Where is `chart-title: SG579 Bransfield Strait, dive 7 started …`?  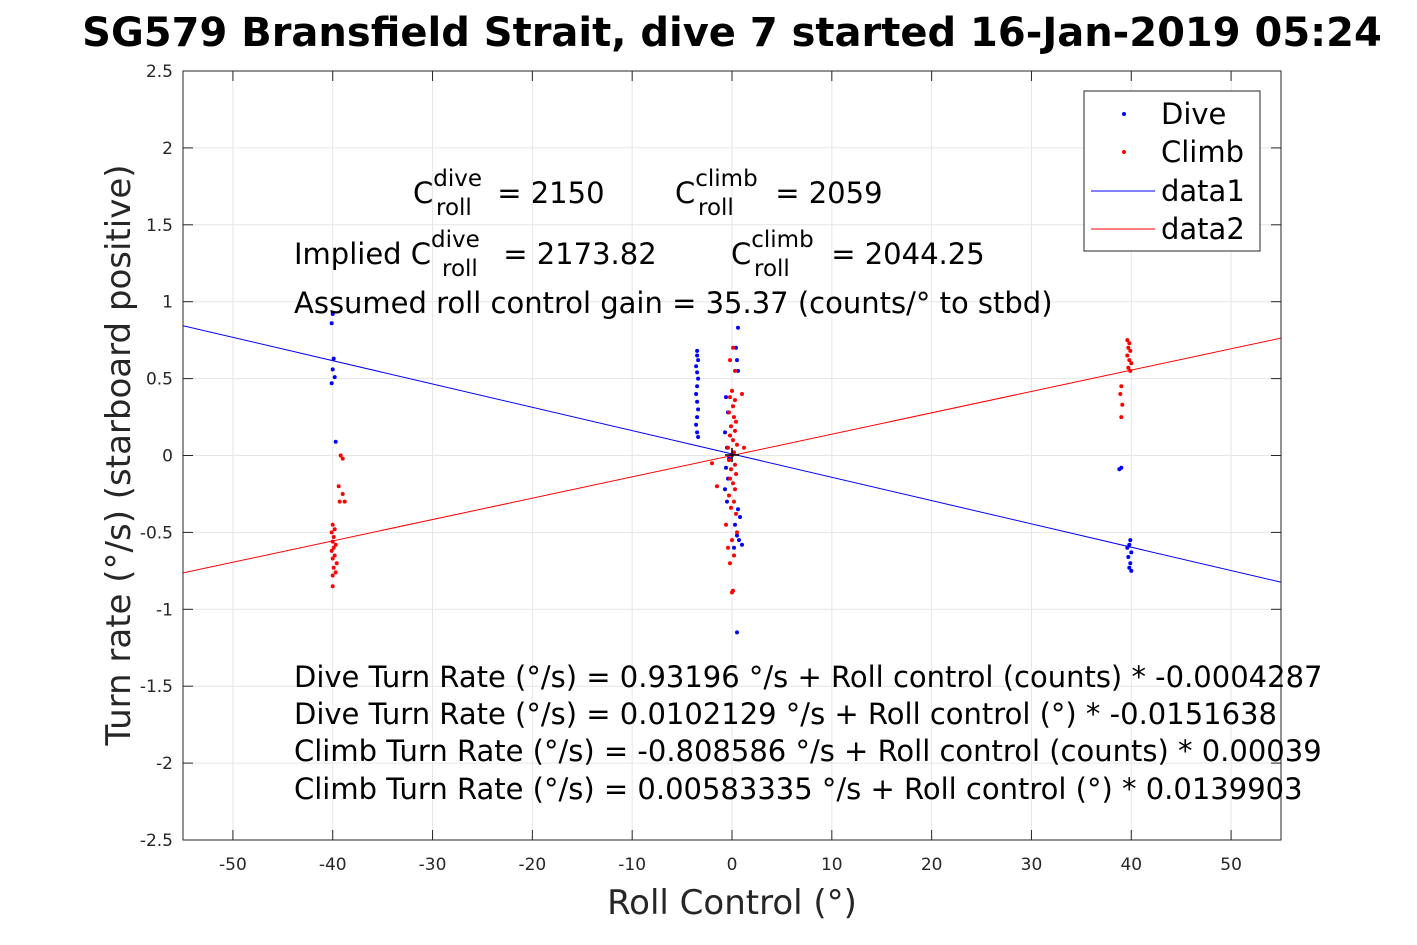 chart-title: SG579 Bransfield Strait, dive 7 started … is located at coordinates (732, 33).